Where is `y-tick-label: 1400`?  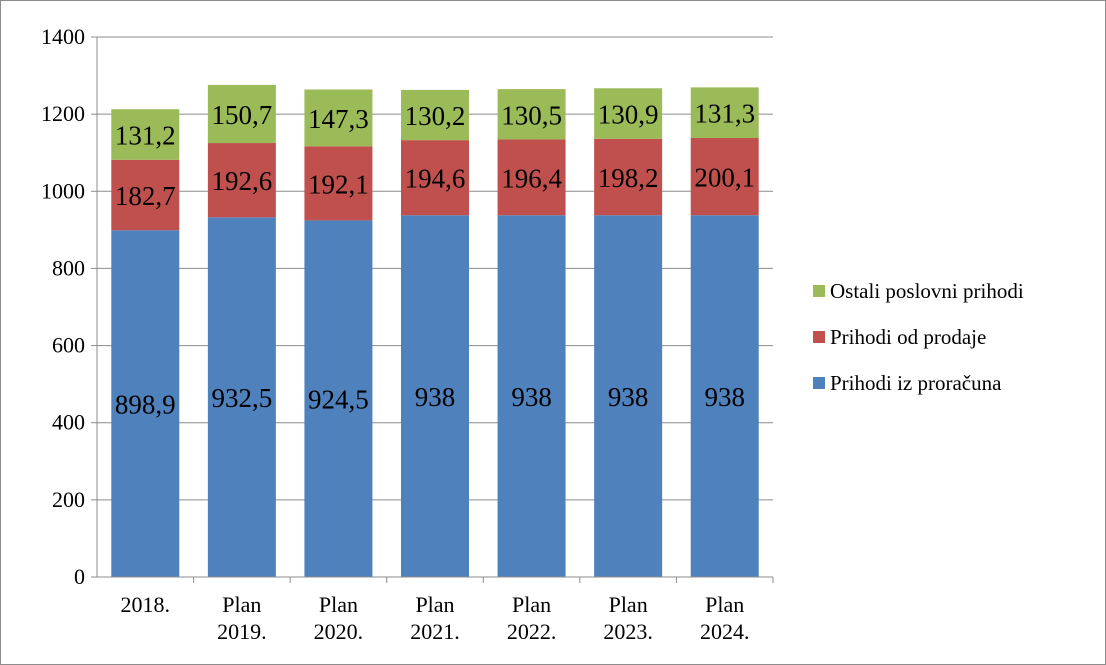
y-tick-label: 1400 is located at coordinates (63, 36).